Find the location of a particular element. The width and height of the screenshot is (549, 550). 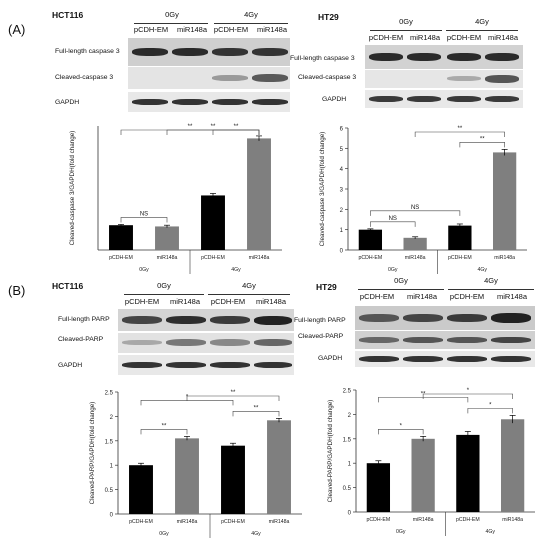

panel-label-b: (B) is located at coordinates (17, 290).